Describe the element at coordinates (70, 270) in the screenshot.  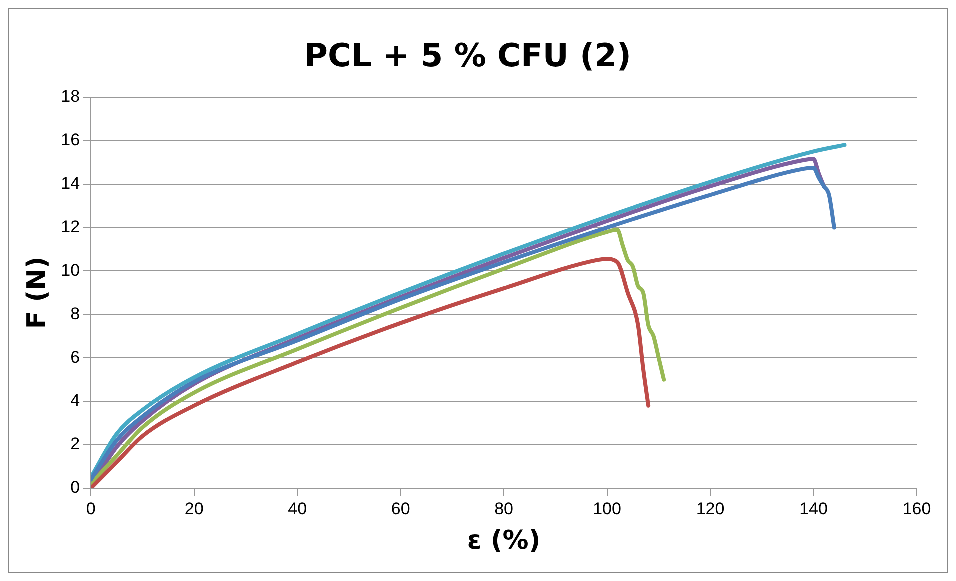
I see `y-tick-label: 10` at that location.